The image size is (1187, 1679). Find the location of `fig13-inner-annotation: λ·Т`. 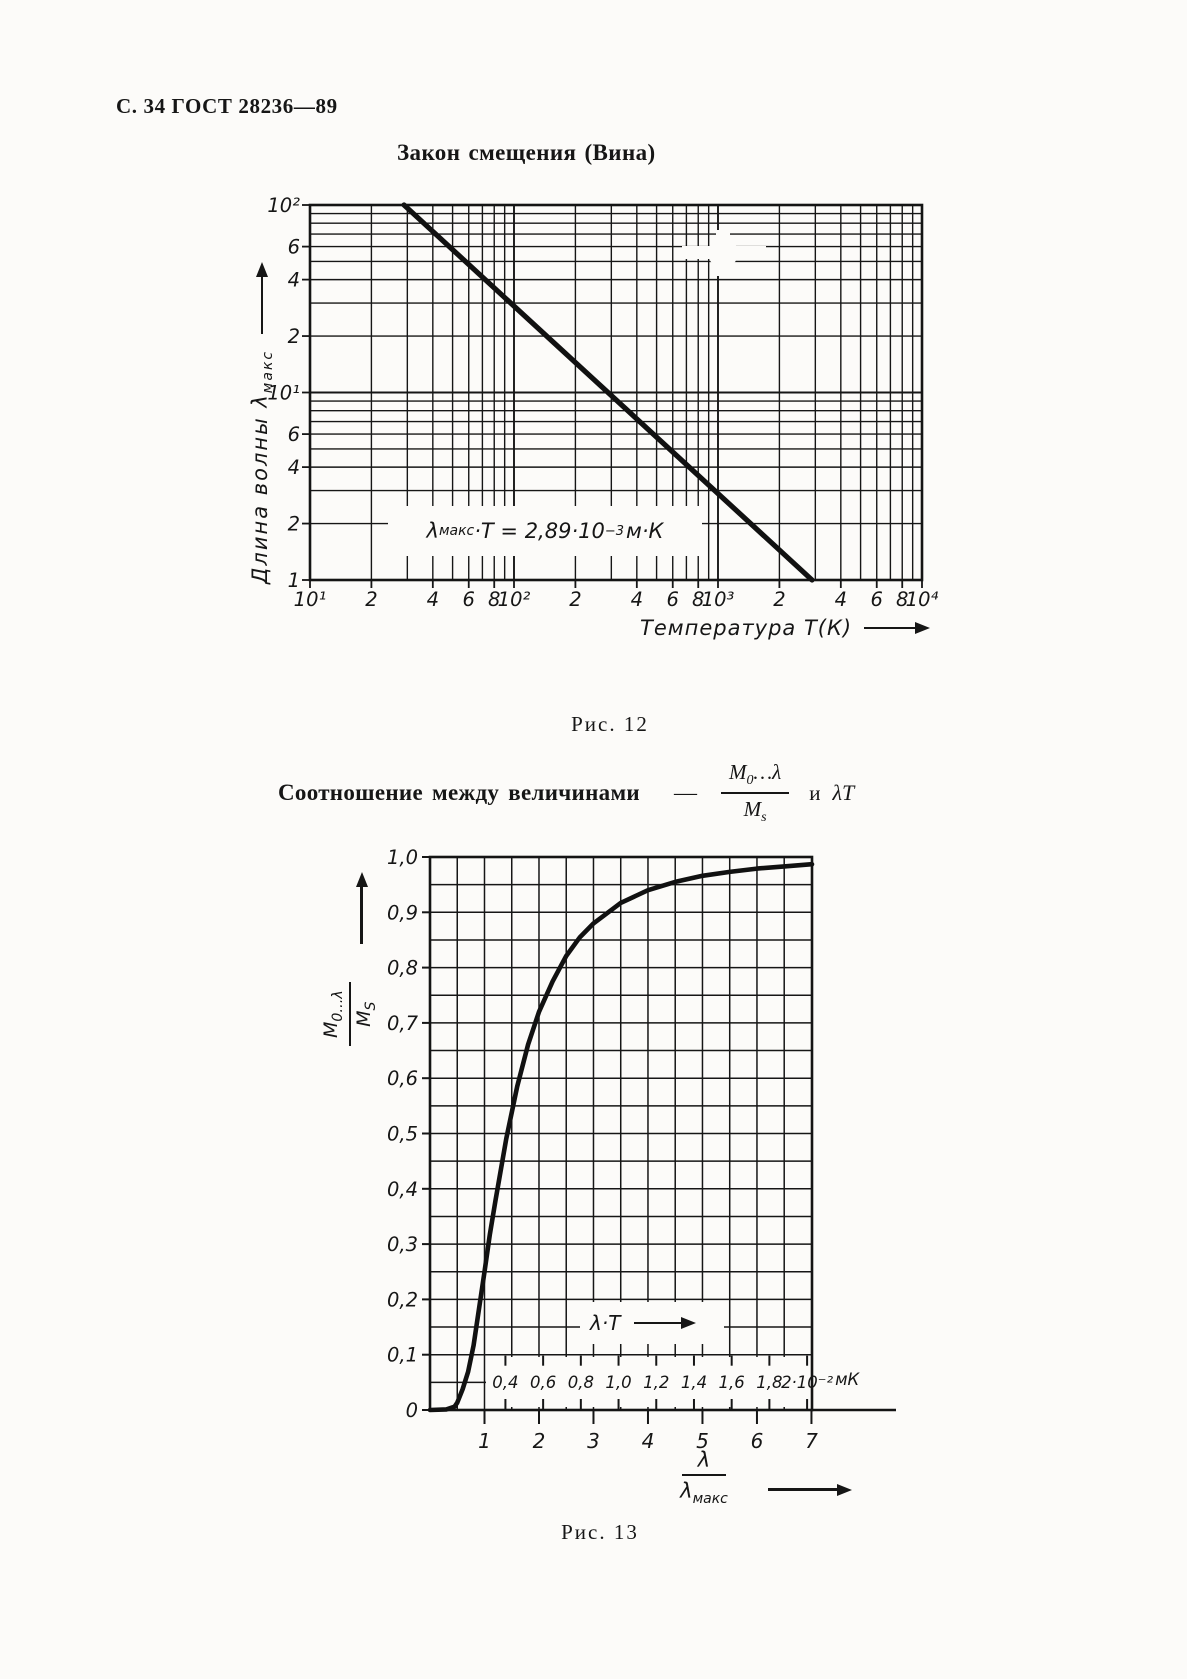

fig13-inner-annotation: λ·Т is located at coordinates (652, 1323).